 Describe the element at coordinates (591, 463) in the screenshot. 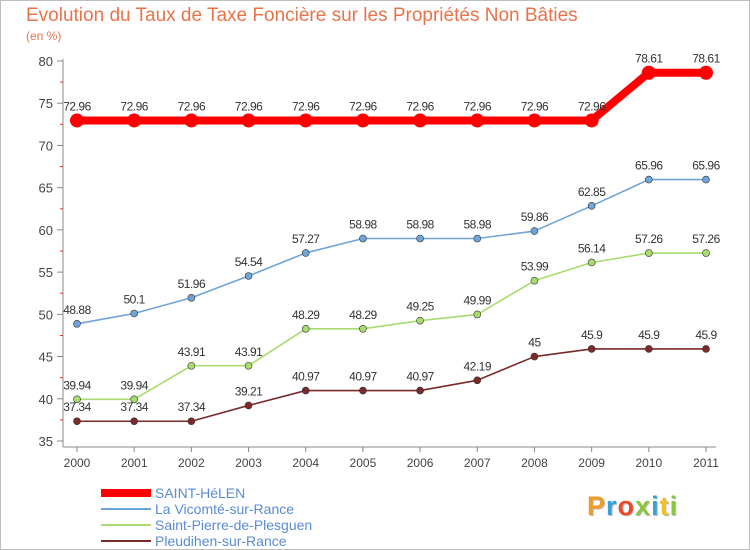

I see `x-tick-label-2009: 2009` at that location.